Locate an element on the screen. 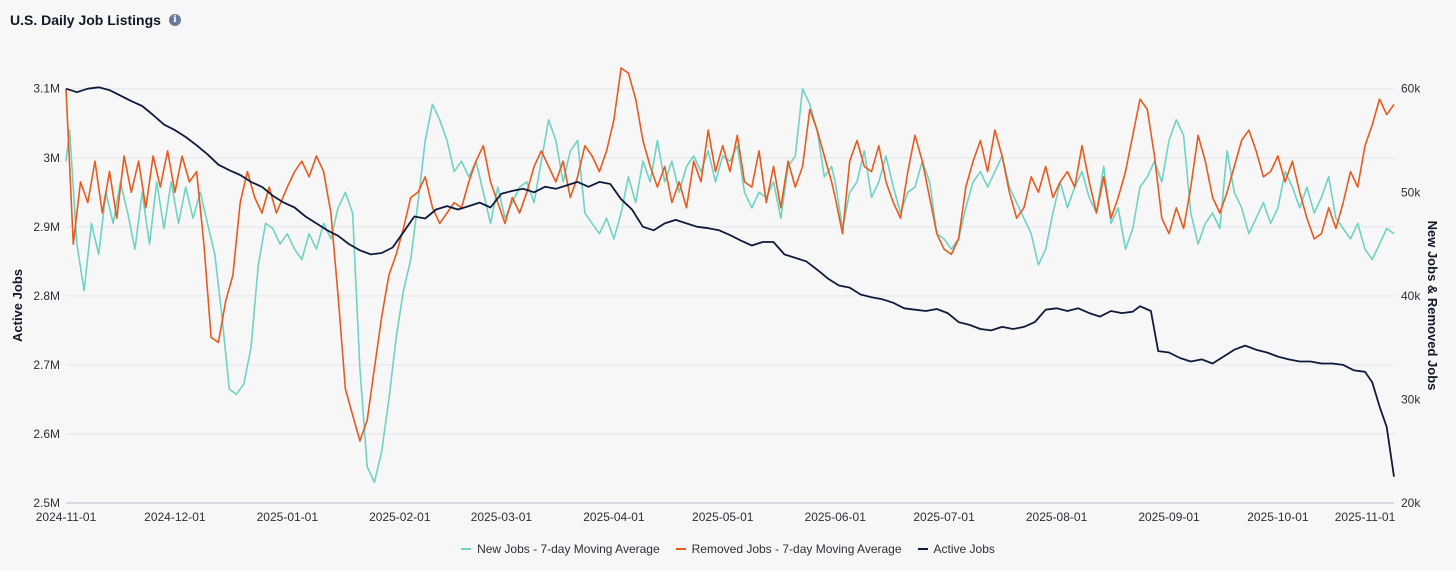 This screenshot has height=571, width=1456. legend-item-removed-jobs: Removed Jobs - 7-day Moving Average is located at coordinates (788, 549).